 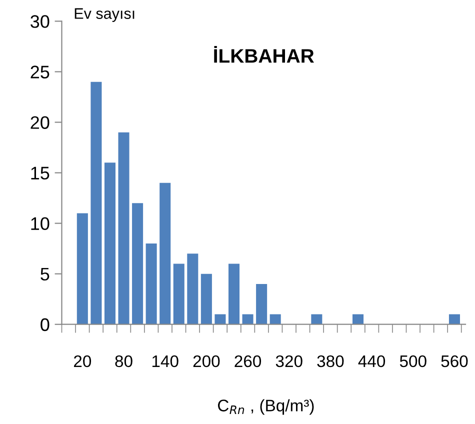 I want to click on y-tick-label: 0, so click(x=45, y=325).